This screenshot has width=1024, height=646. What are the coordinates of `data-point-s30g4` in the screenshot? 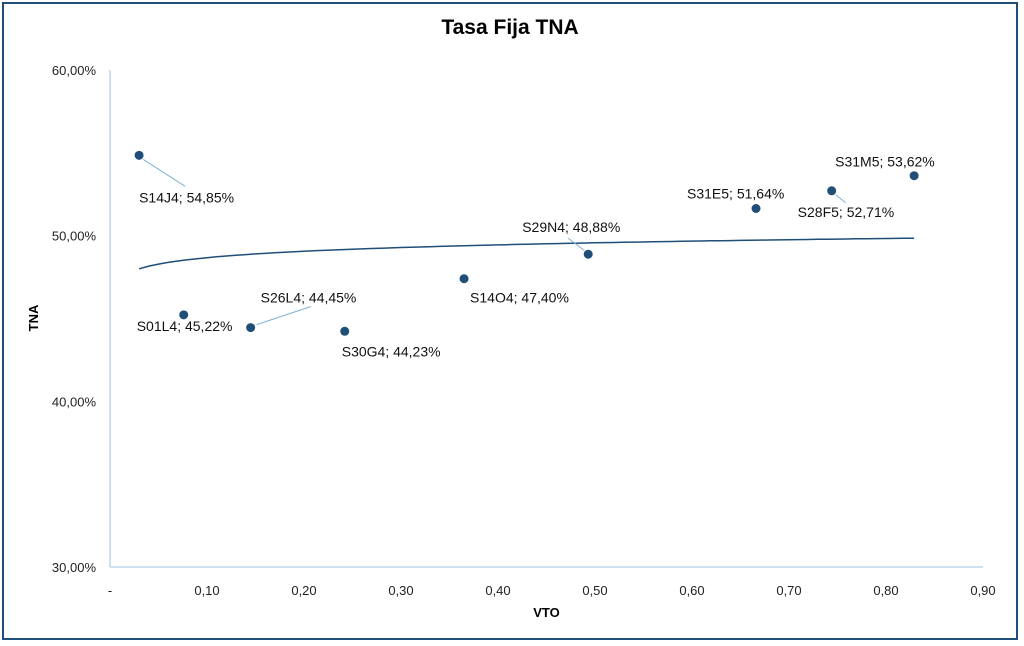 It's located at (345, 331).